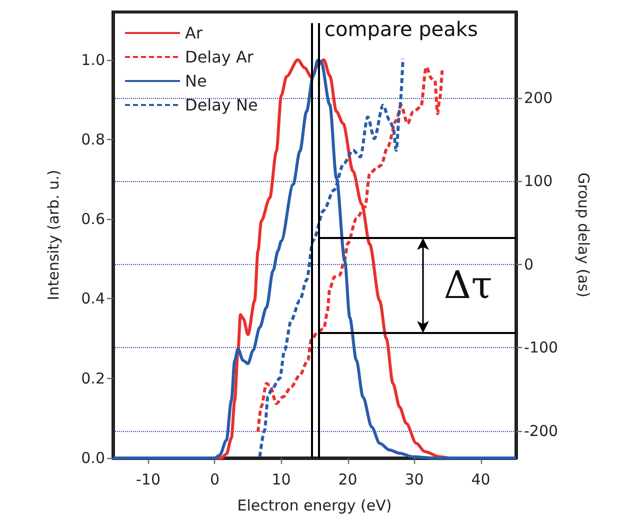 This screenshot has width=634, height=528. What do you see at coordinates (480, 479) in the screenshot?
I see `x-tick-label: 40` at bounding box center [480, 479].